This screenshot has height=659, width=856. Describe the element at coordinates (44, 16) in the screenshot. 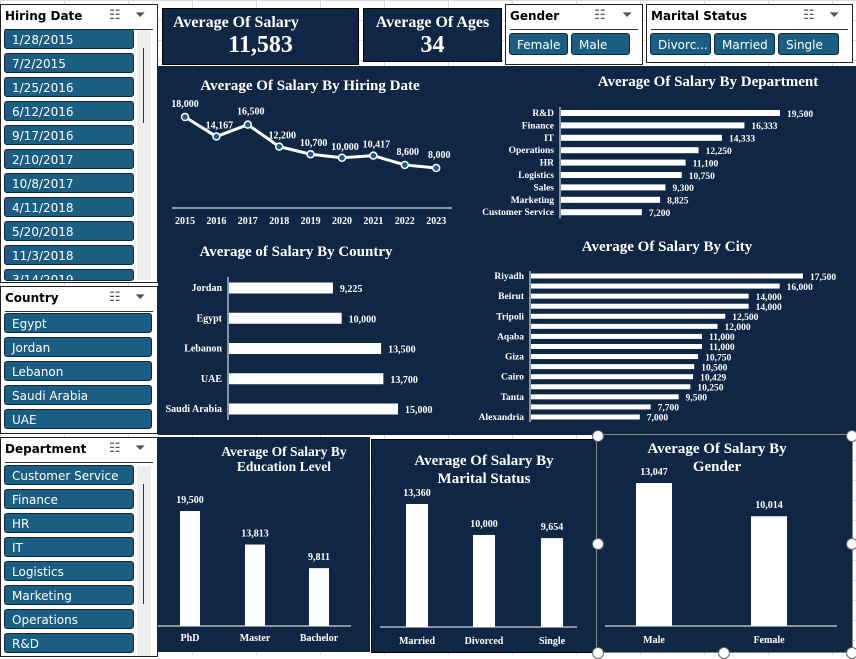

I see `slicer-title: Hiring Date` at that location.